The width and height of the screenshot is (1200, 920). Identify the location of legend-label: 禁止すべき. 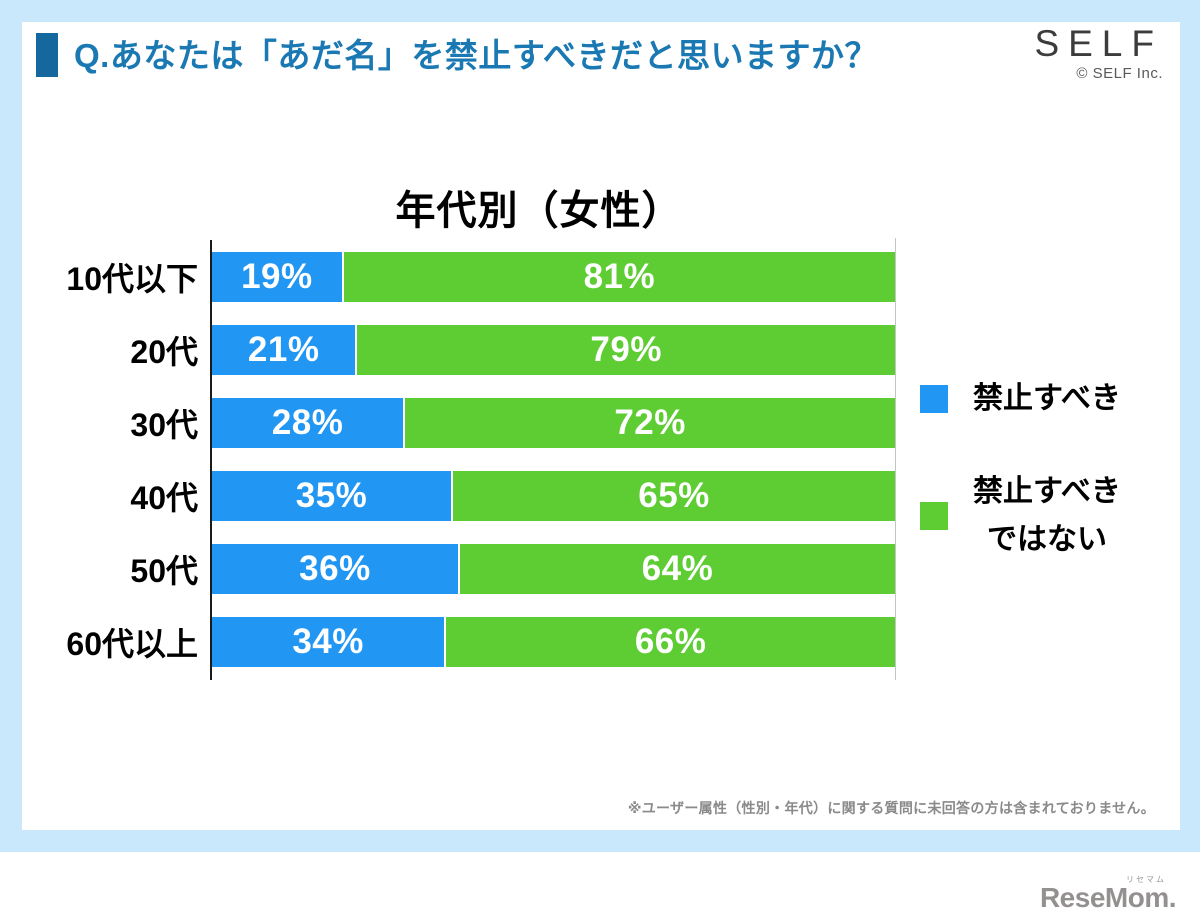
(1047, 398).